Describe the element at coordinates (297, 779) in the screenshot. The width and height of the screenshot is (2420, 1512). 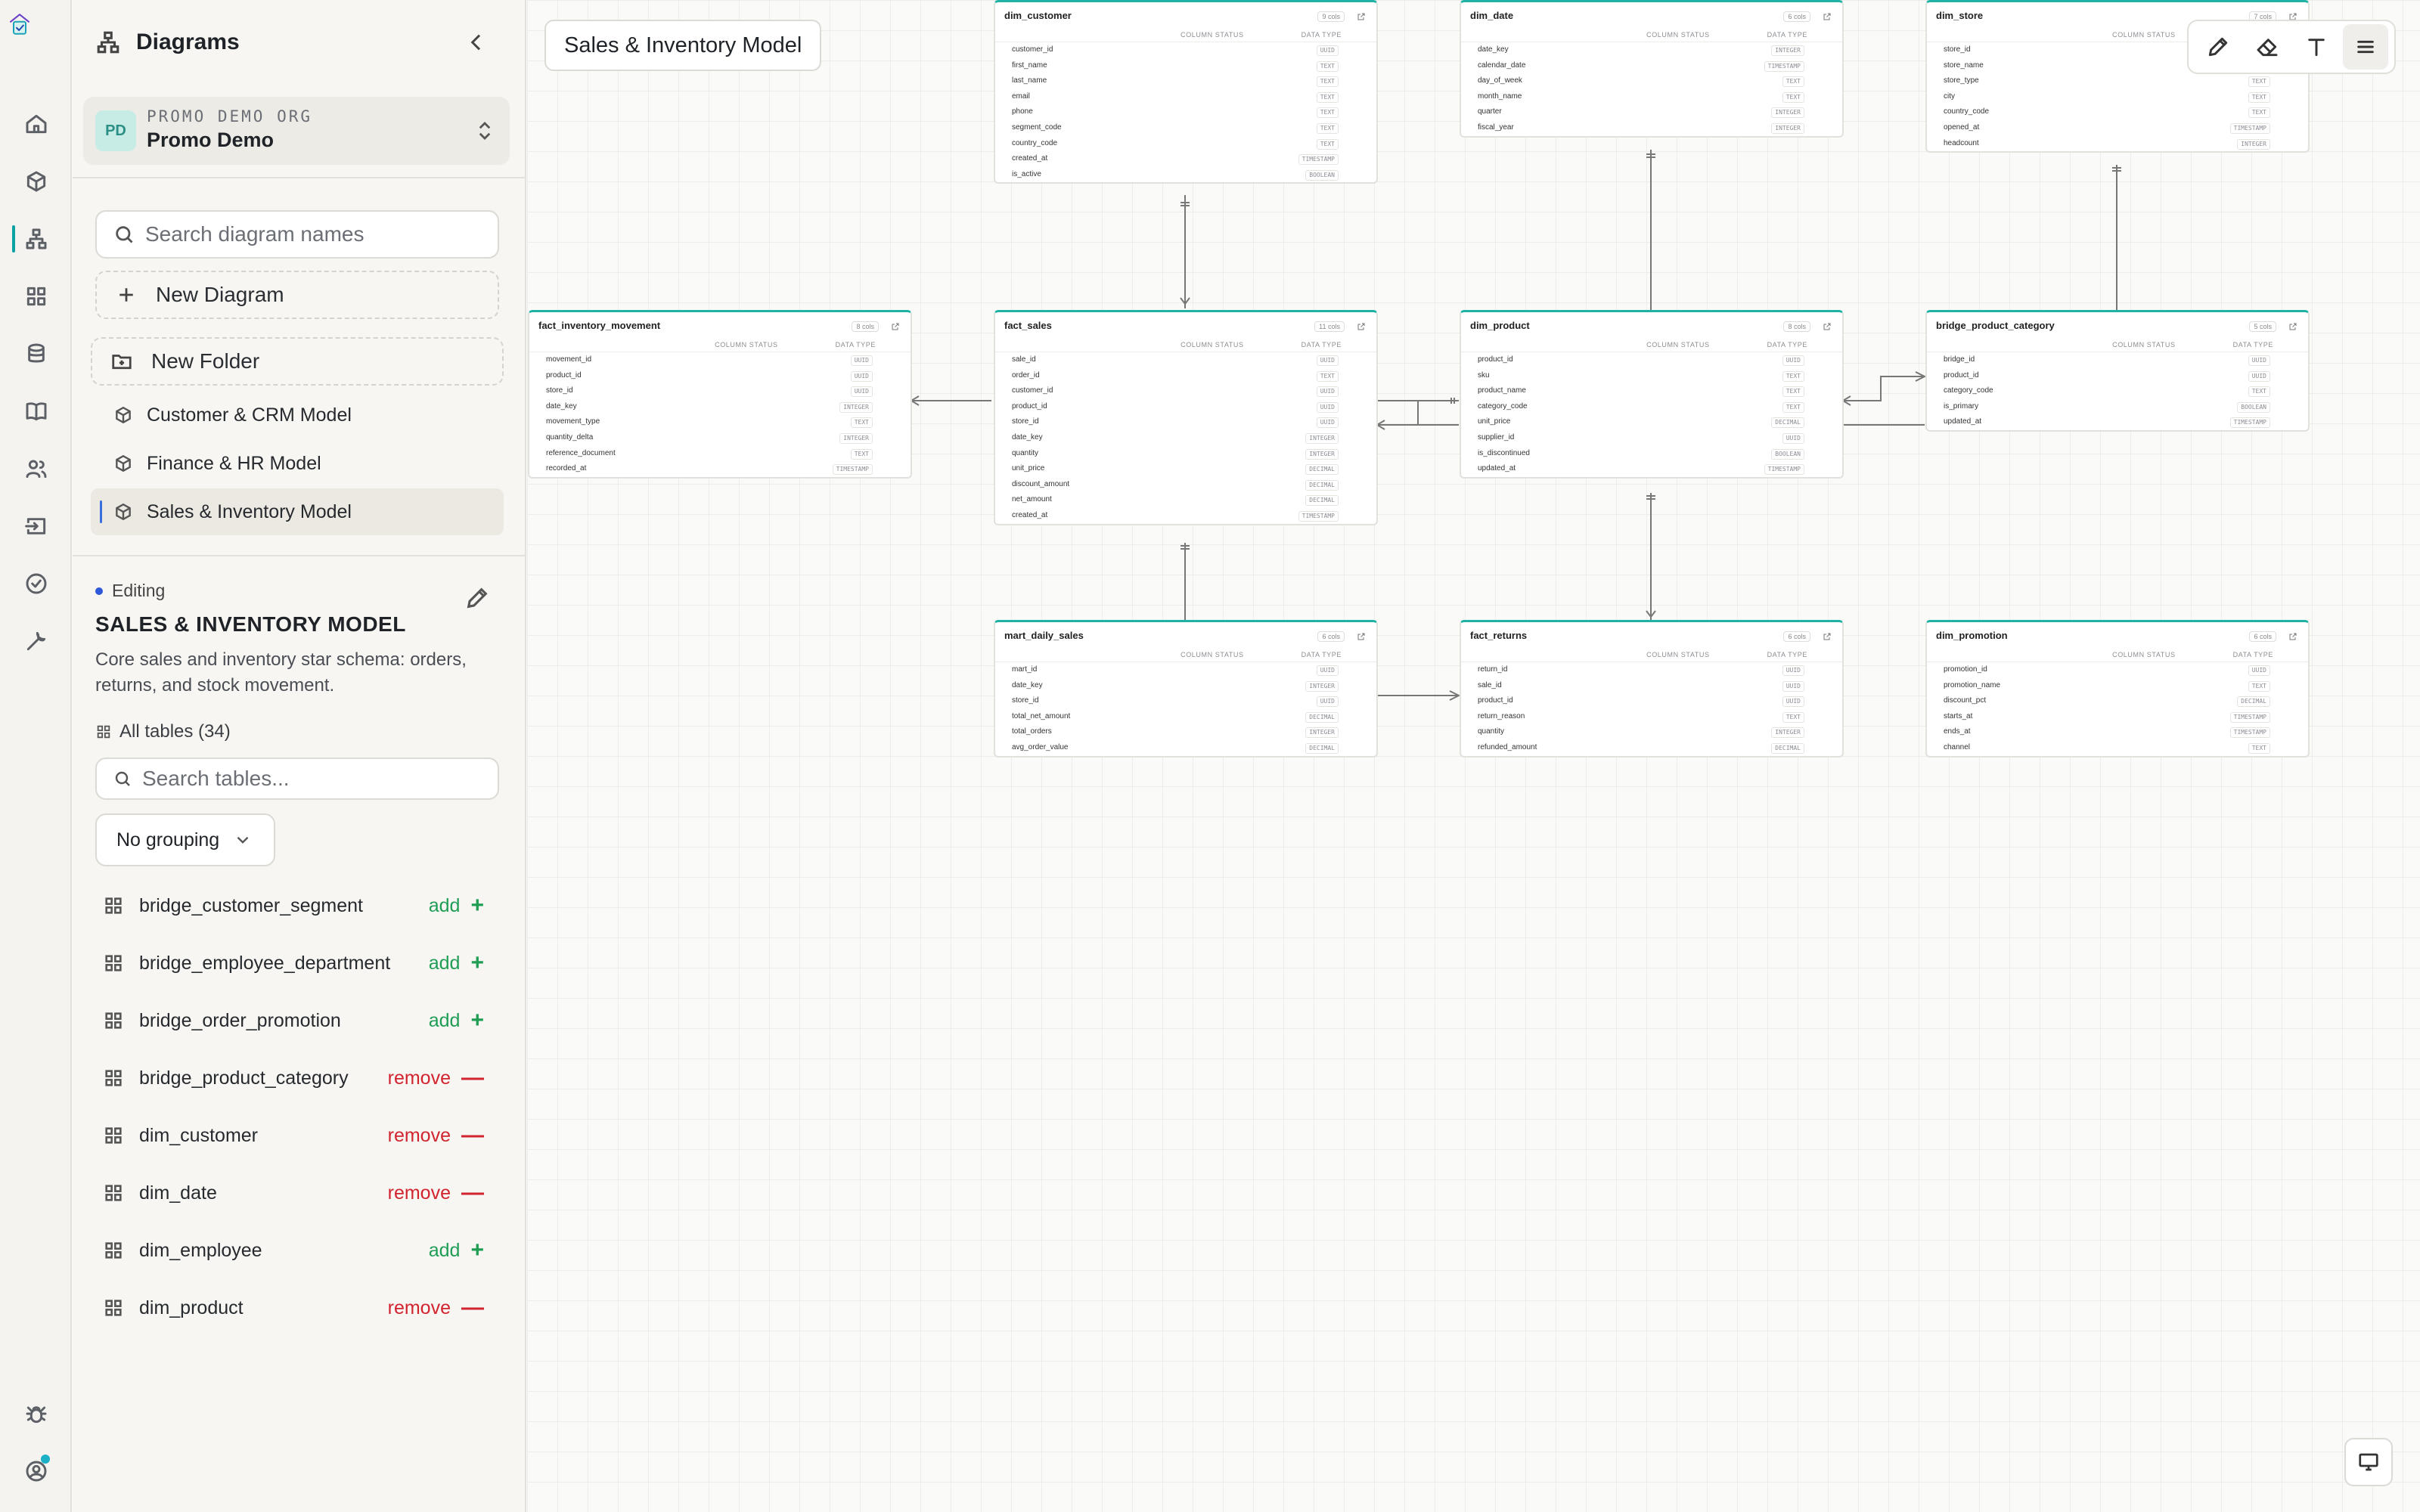
I see `table-search` at that location.